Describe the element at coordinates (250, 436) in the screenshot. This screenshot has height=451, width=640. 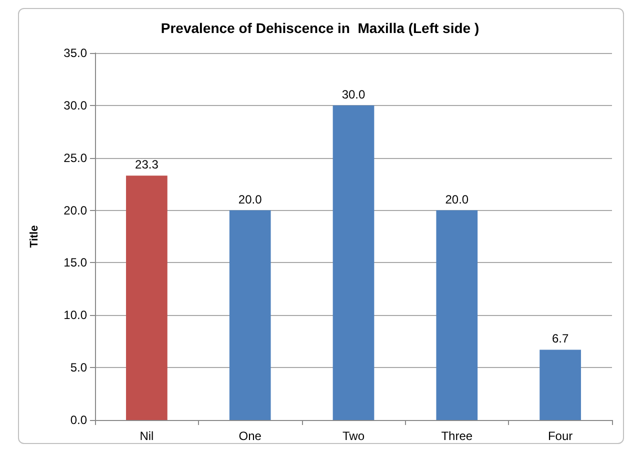
I see `x-tick-label: One` at that location.